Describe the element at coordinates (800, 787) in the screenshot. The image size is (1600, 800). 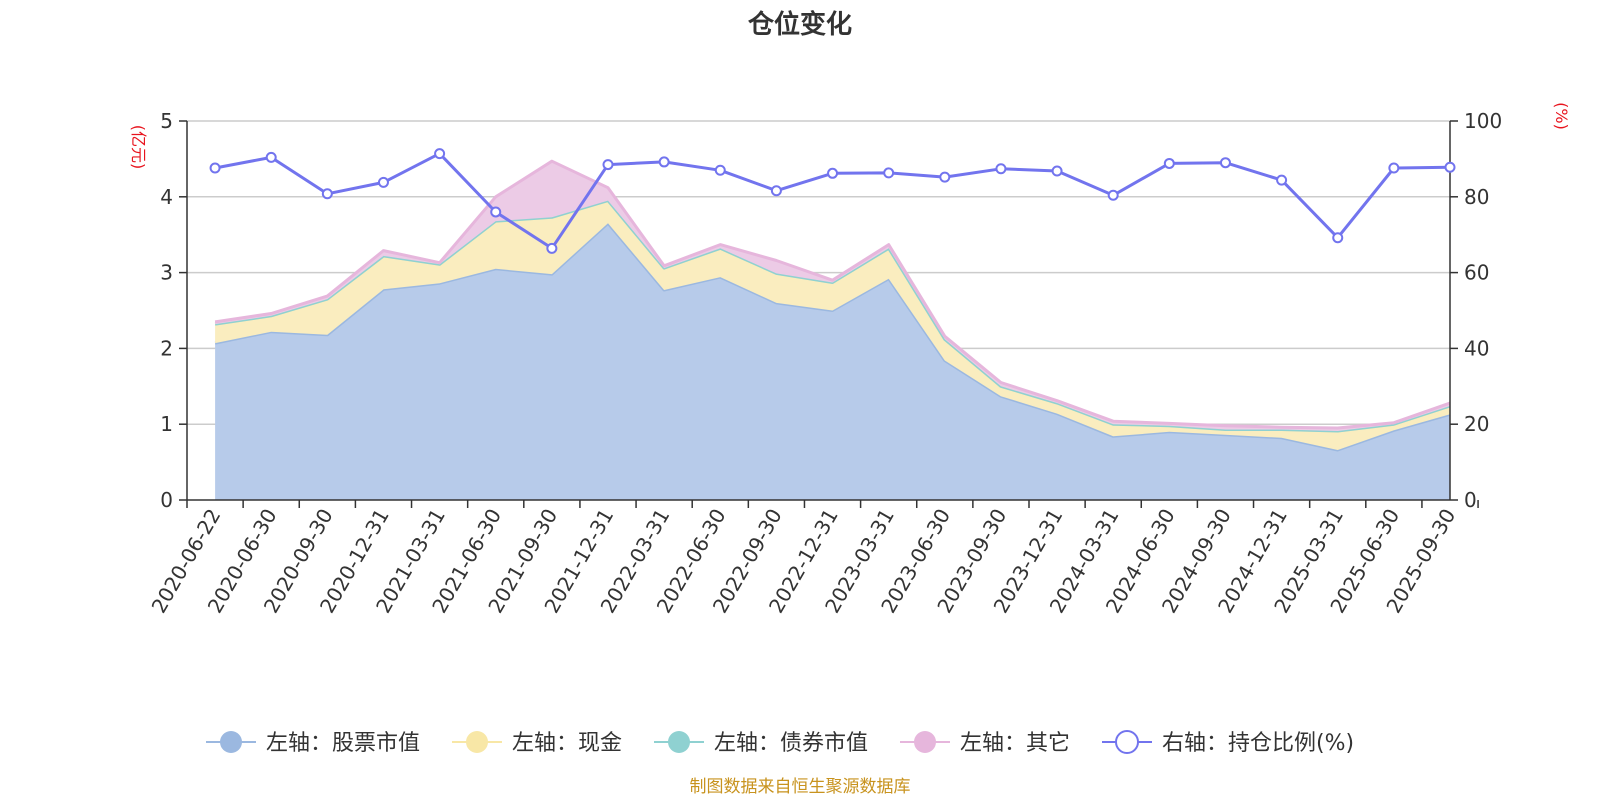
I see `data-source-note: 制图数据来自恒生聚源数据库` at that location.